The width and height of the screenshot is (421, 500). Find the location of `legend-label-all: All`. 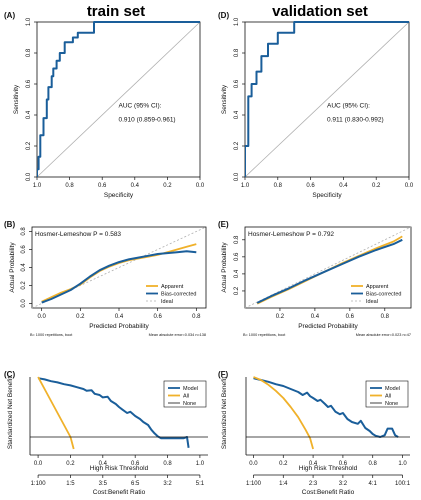

legend-label-all: All is located at coordinates (388, 397).